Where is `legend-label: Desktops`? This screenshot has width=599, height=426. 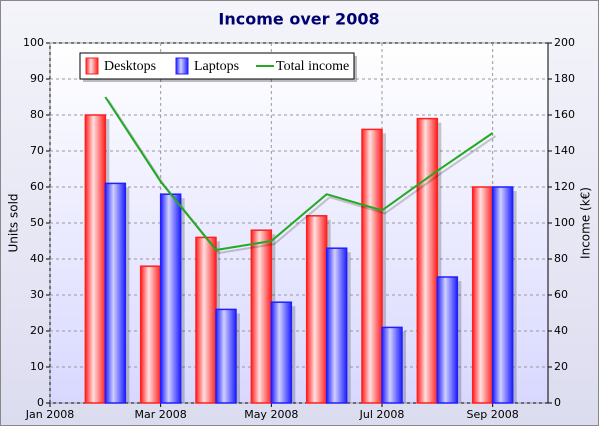 legend-label: Desktops is located at coordinates (130, 66).